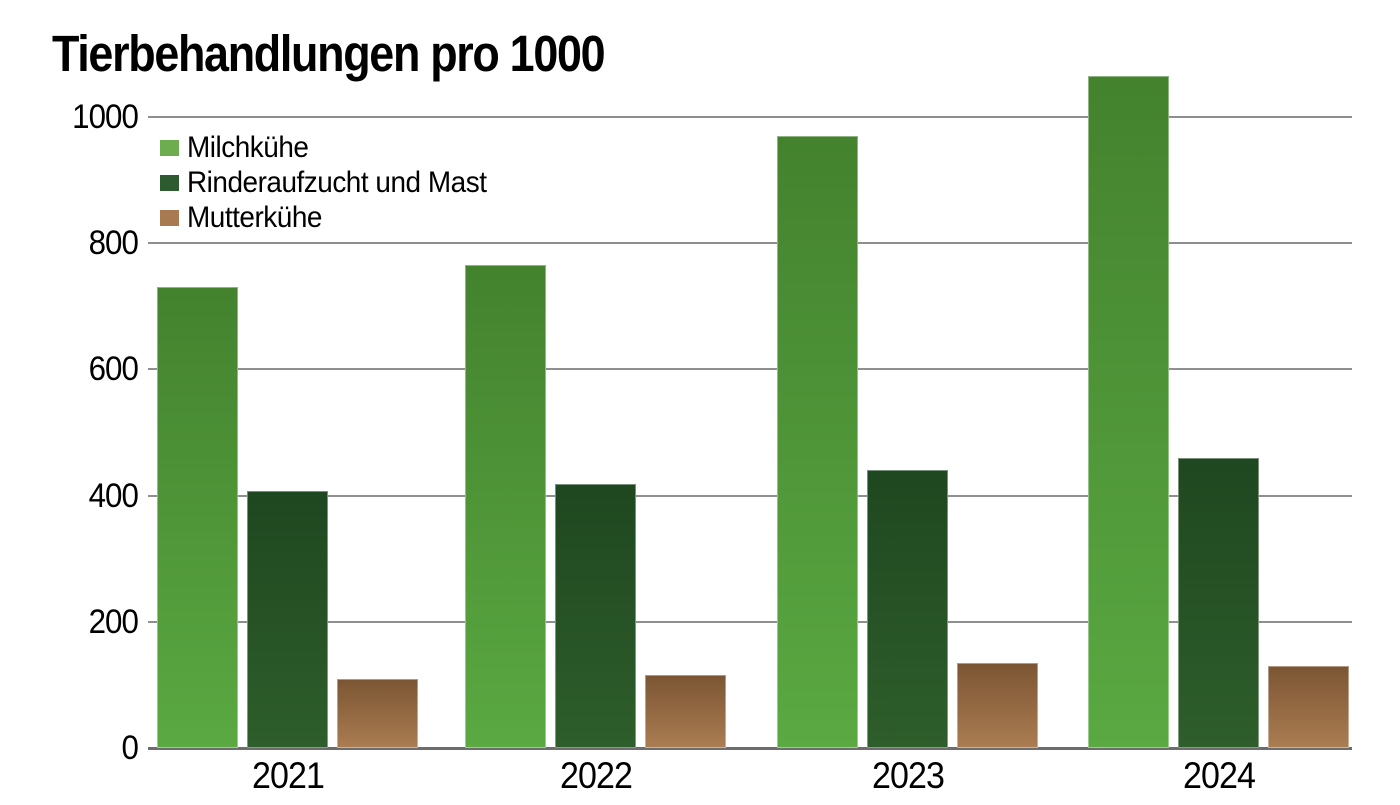 The width and height of the screenshot is (1400, 805). Describe the element at coordinates (254, 217) in the screenshot. I see `legend-label: Mutterkühe` at that location.